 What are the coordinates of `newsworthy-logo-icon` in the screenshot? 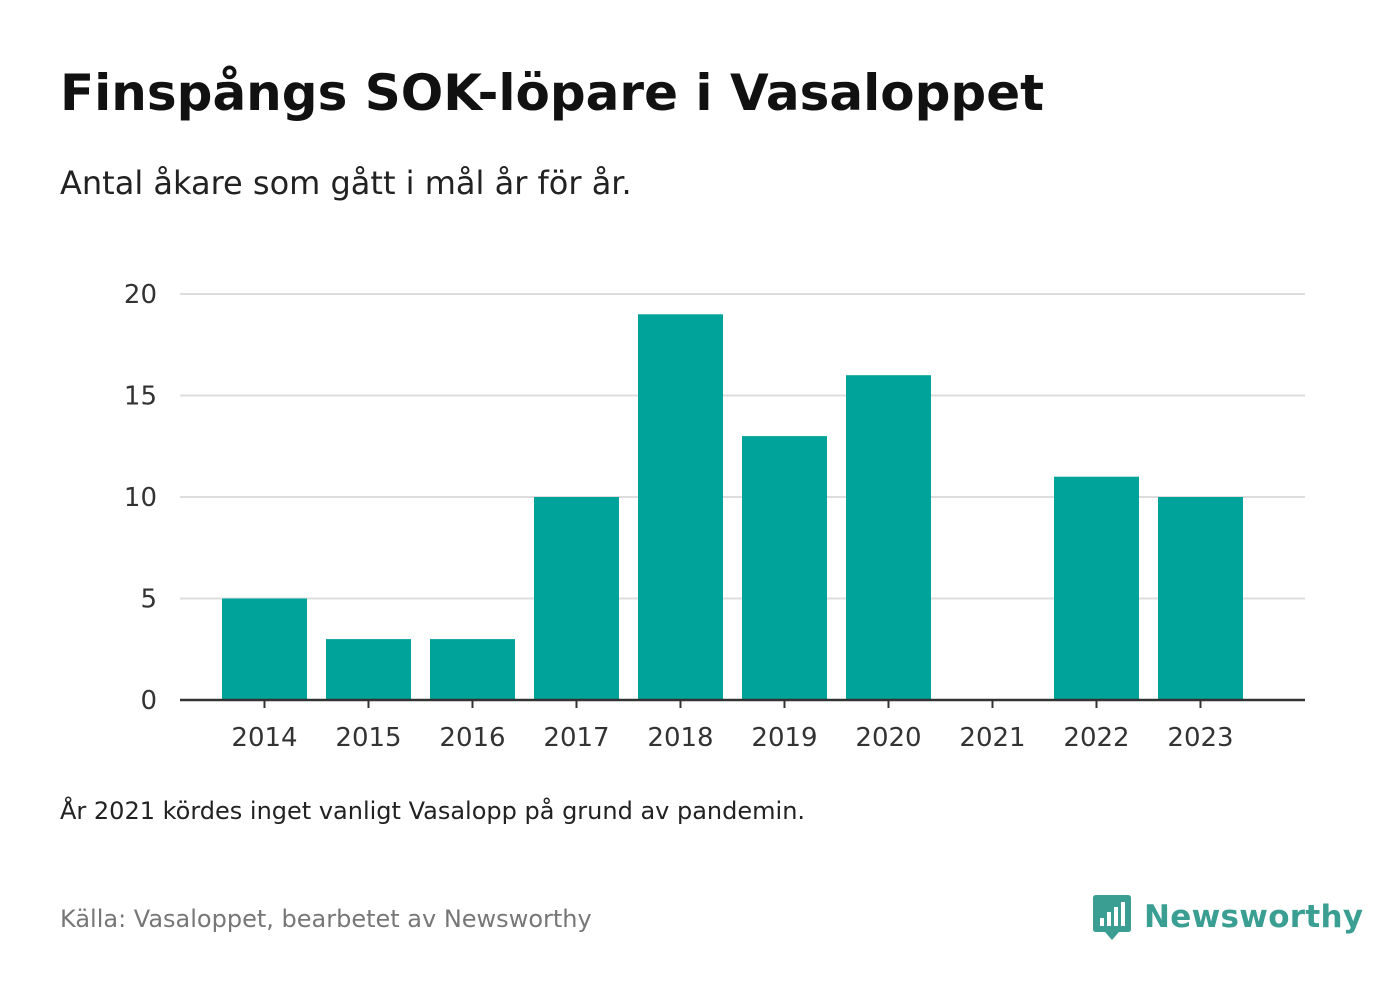 It's located at (1112, 917).